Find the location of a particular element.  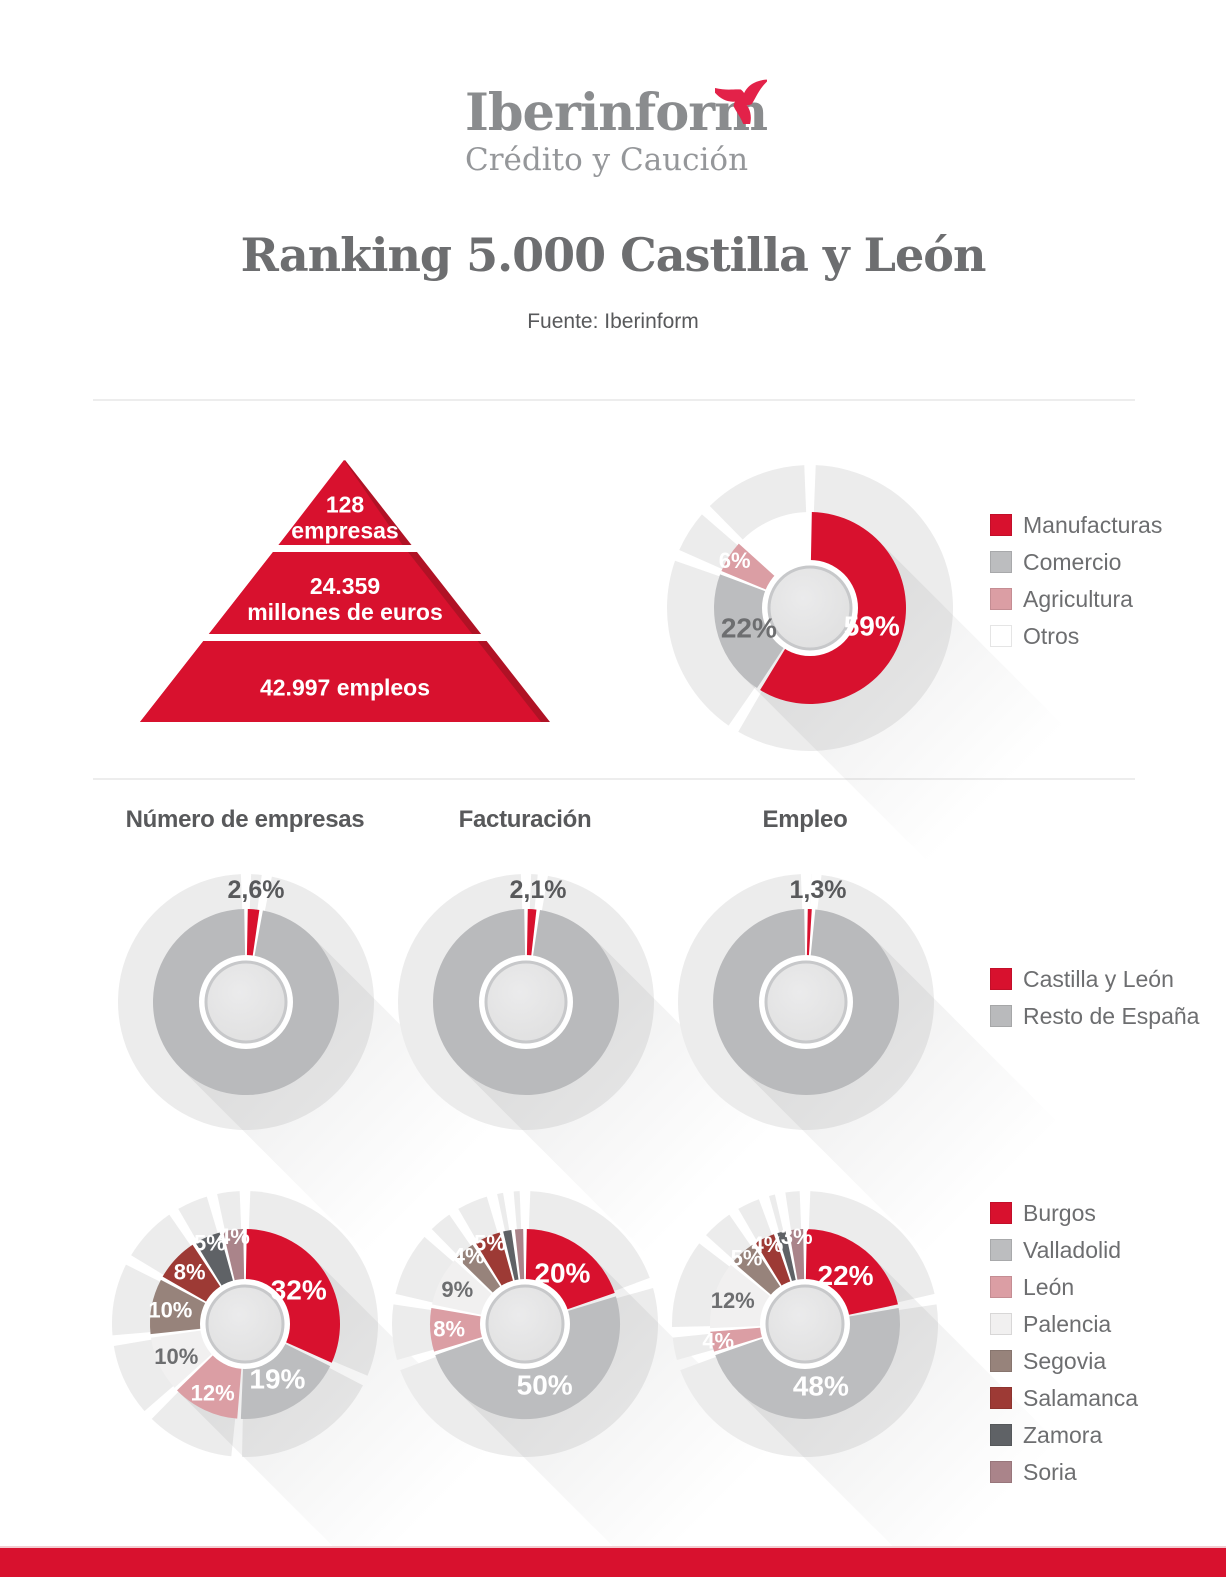

source-note: Fuente: Iberinform is located at coordinates (613, 321).